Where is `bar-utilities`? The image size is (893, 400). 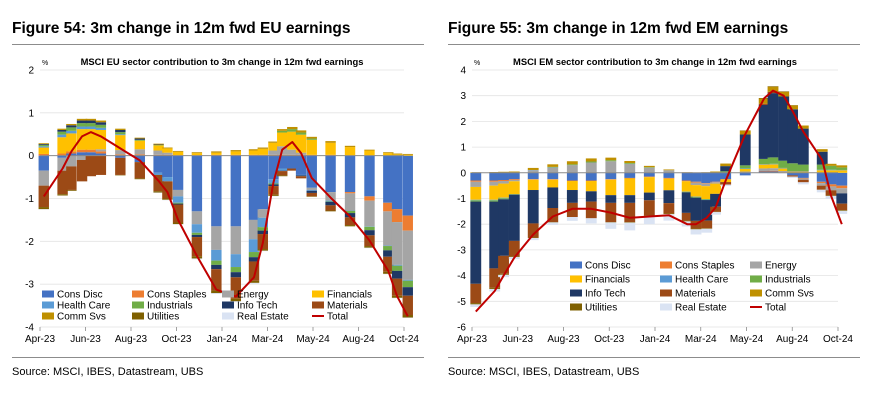
bar-utilities is located at coordinates (495, 288).